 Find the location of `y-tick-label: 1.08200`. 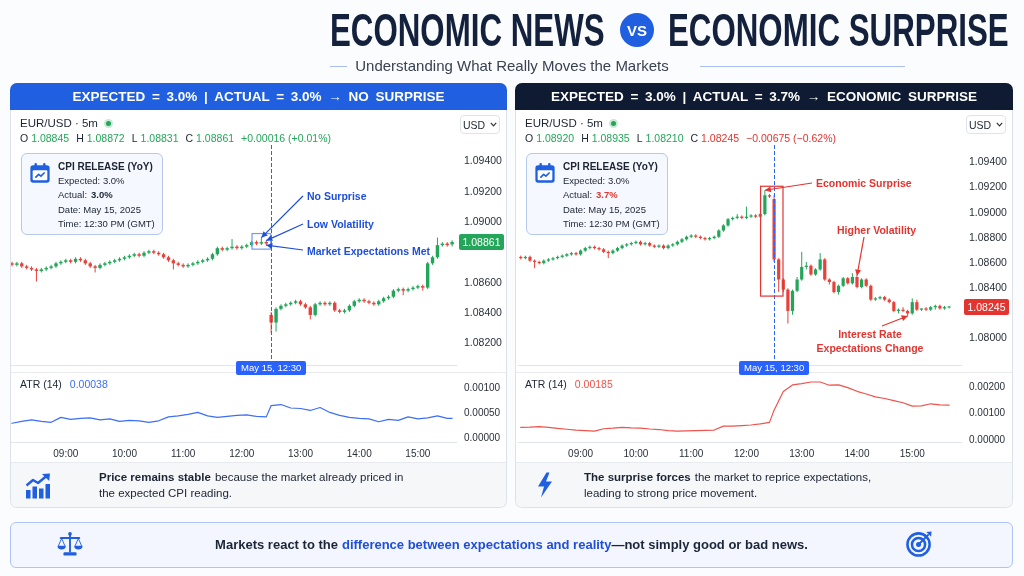

y-tick-label: 1.08200 is located at coordinates (483, 342).